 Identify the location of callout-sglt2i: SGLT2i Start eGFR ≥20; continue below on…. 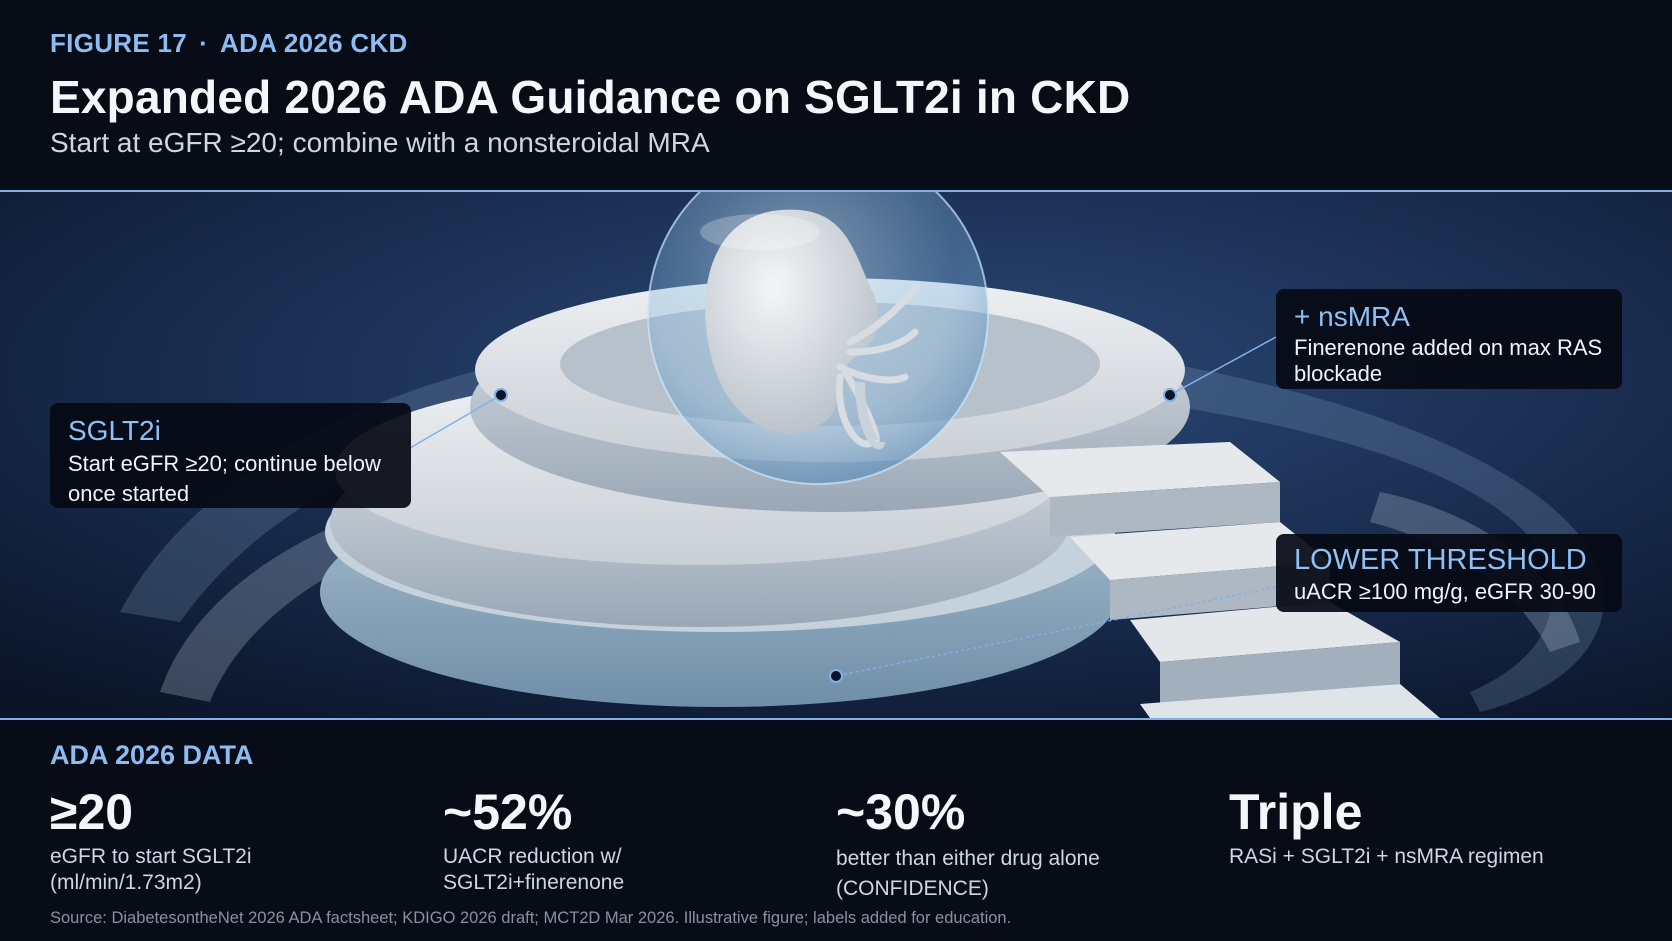
(230, 455).